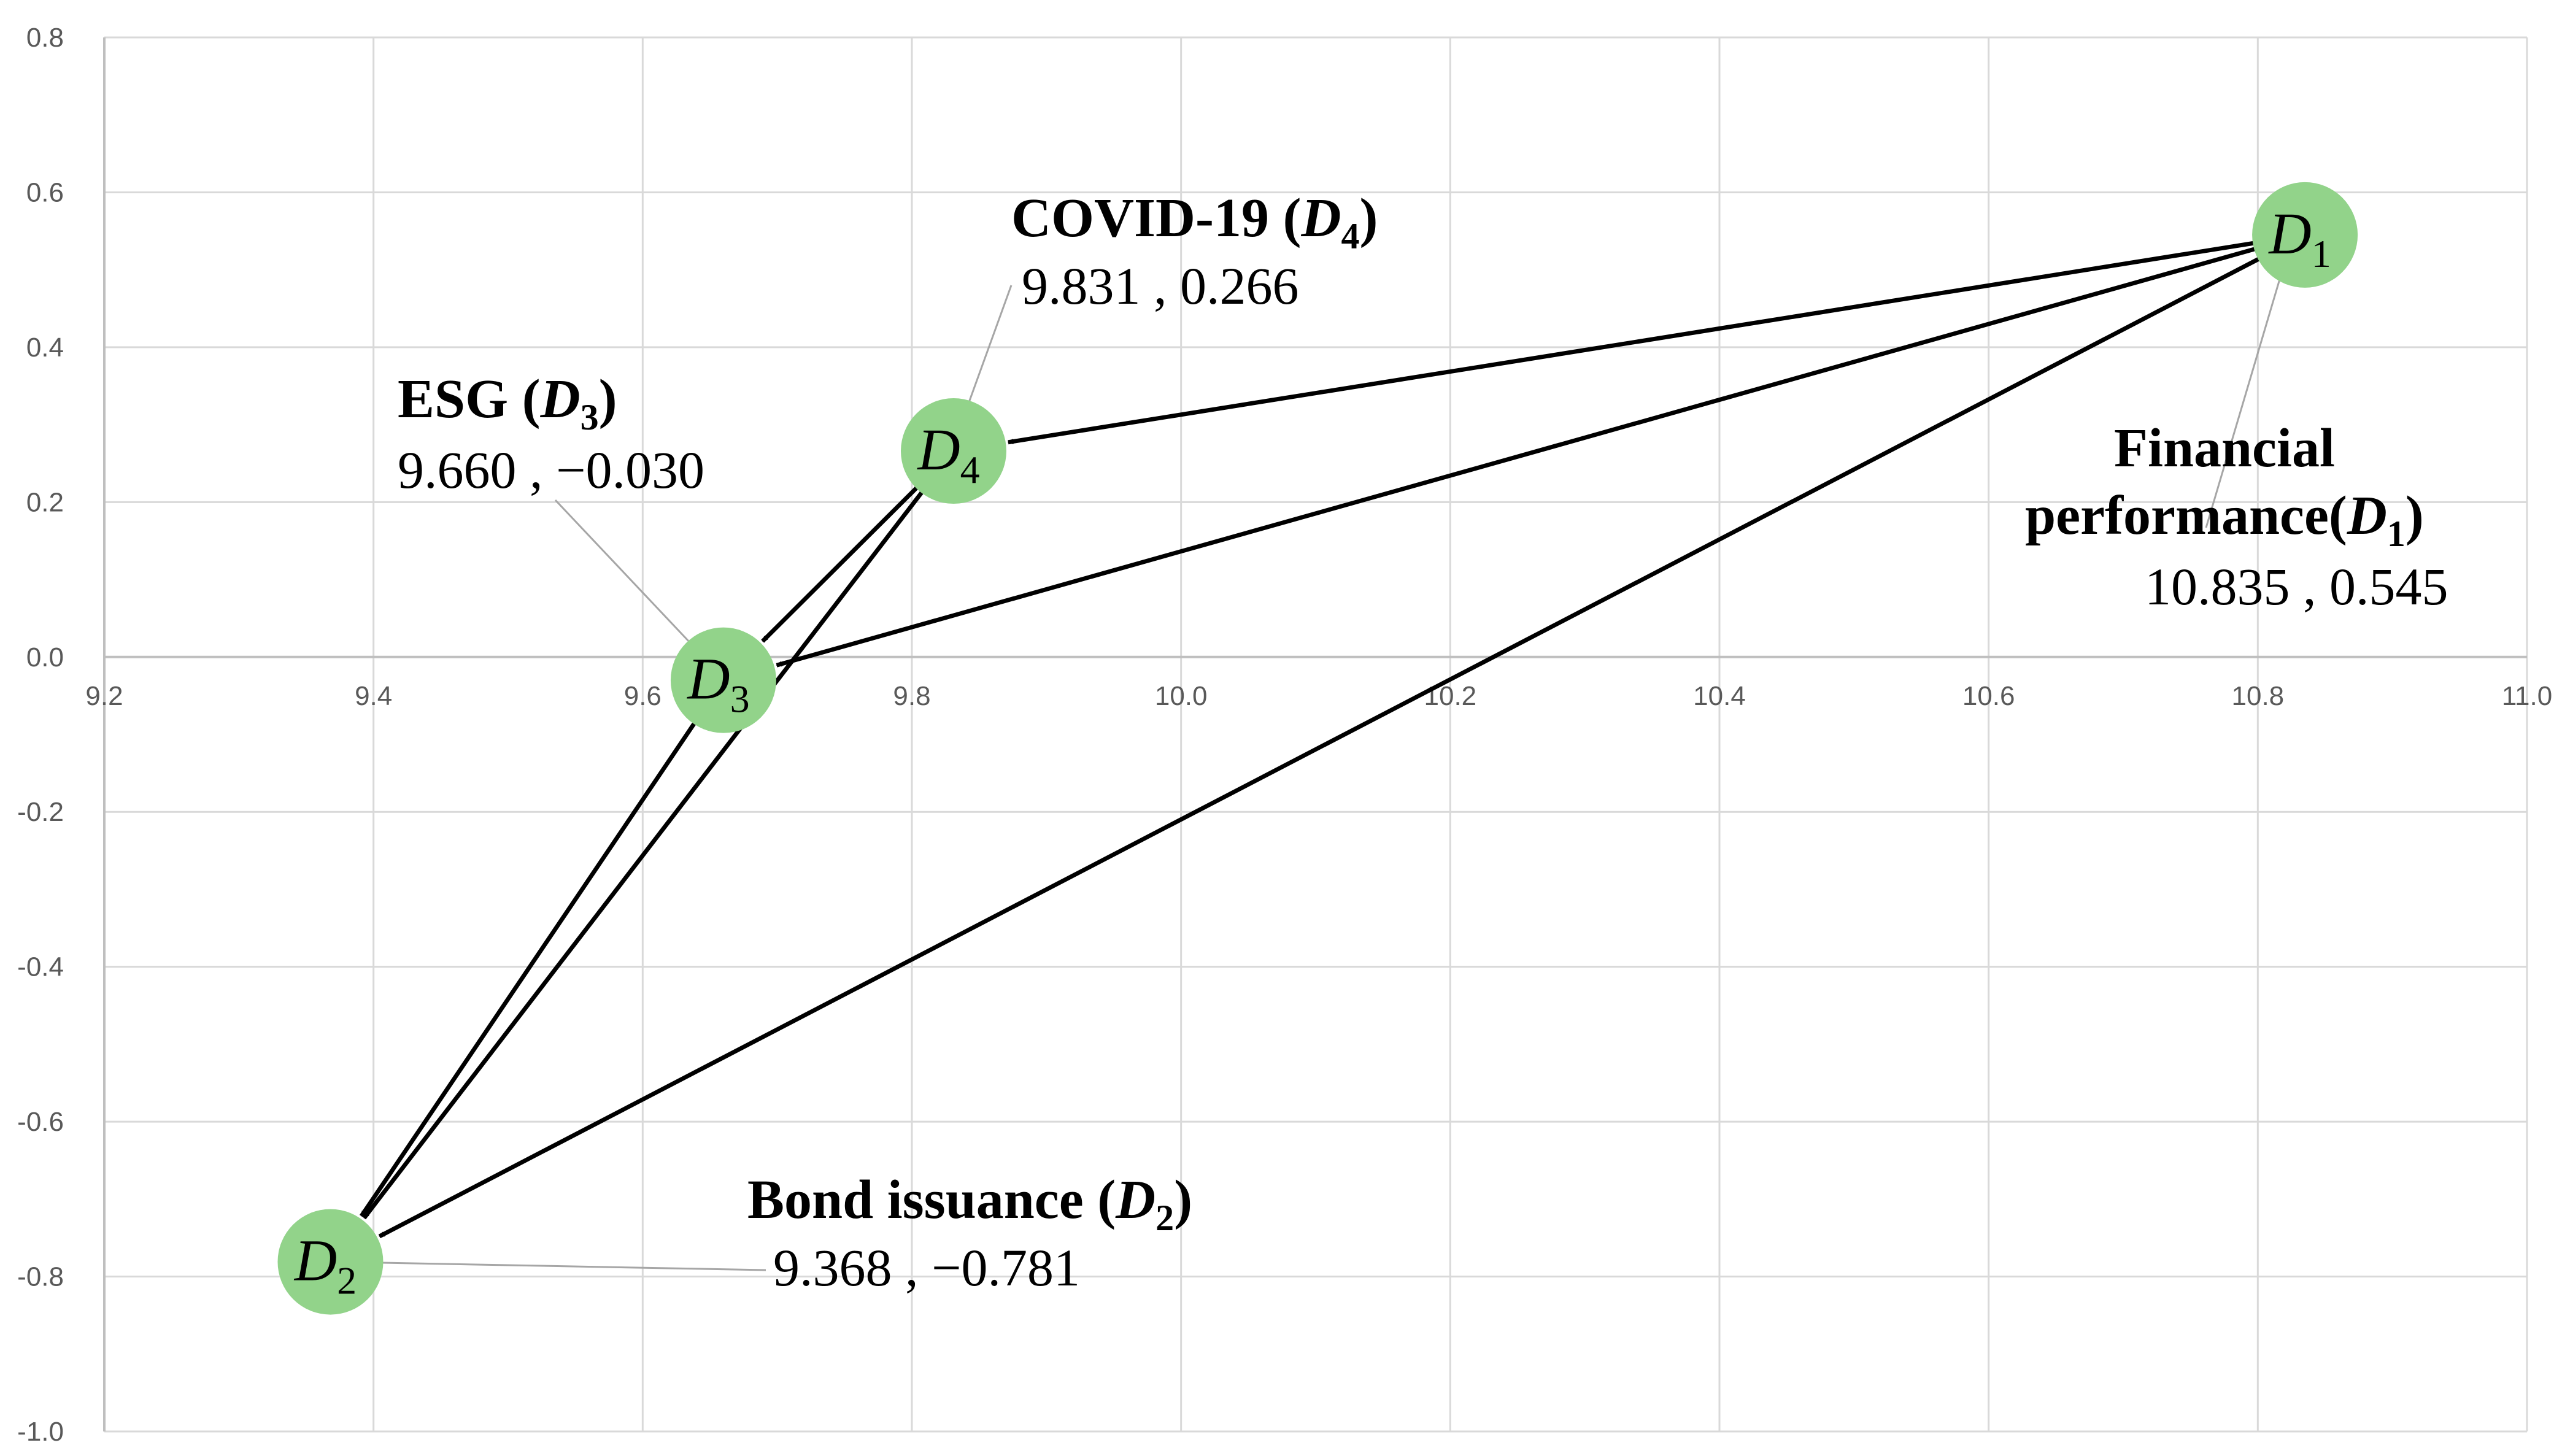 The height and width of the screenshot is (1456, 2554). What do you see at coordinates (2296, 586) in the screenshot?
I see `label-coords-D1: 10.835 , 0.545` at bounding box center [2296, 586].